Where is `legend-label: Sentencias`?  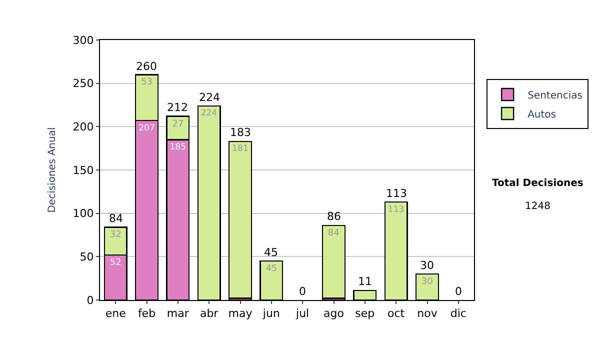 legend-label: Sentencias is located at coordinates (555, 96).